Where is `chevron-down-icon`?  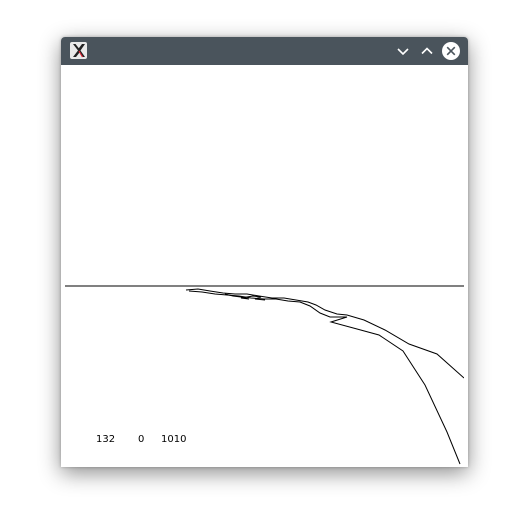
chevron-down-icon is located at coordinates (403, 52).